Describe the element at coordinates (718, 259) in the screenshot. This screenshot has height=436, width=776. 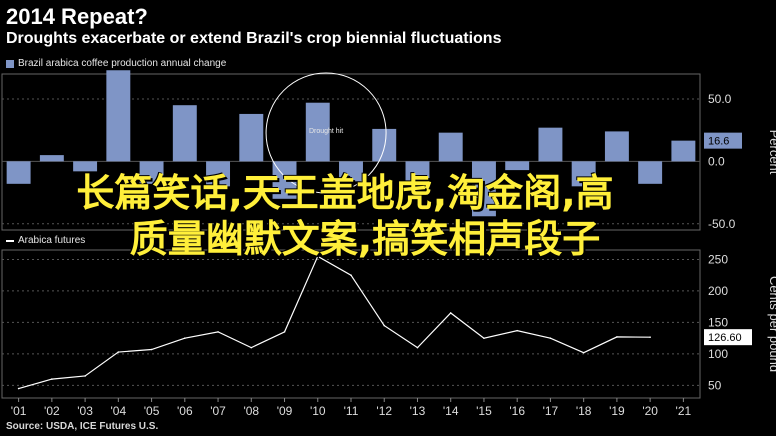
I see `line-ytick-label: 250` at that location.